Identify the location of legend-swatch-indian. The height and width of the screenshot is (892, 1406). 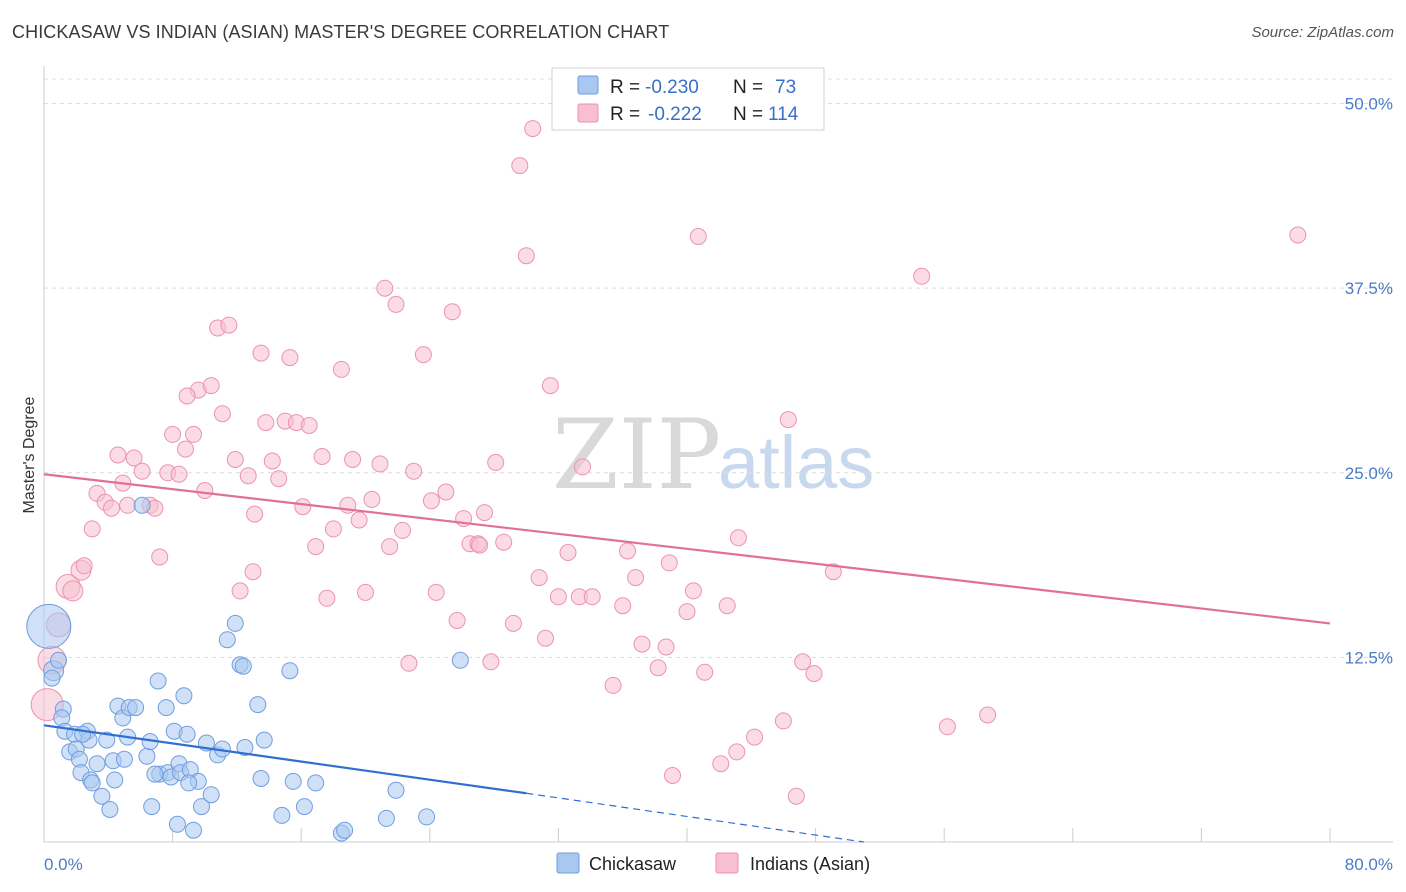
(588, 113).